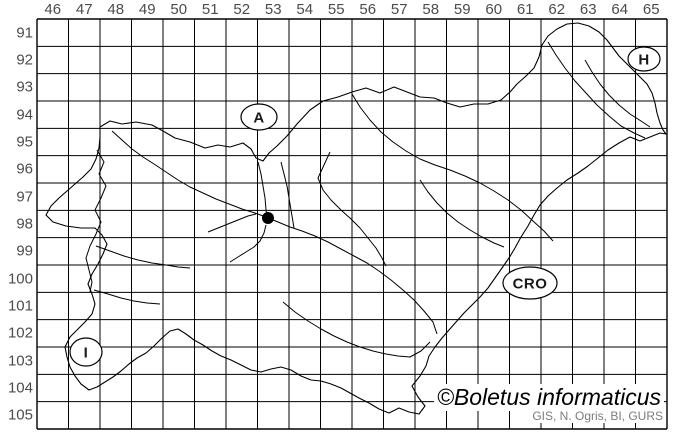 The width and height of the screenshot is (680, 436). I want to click on row-label-103: 103, so click(20, 361).